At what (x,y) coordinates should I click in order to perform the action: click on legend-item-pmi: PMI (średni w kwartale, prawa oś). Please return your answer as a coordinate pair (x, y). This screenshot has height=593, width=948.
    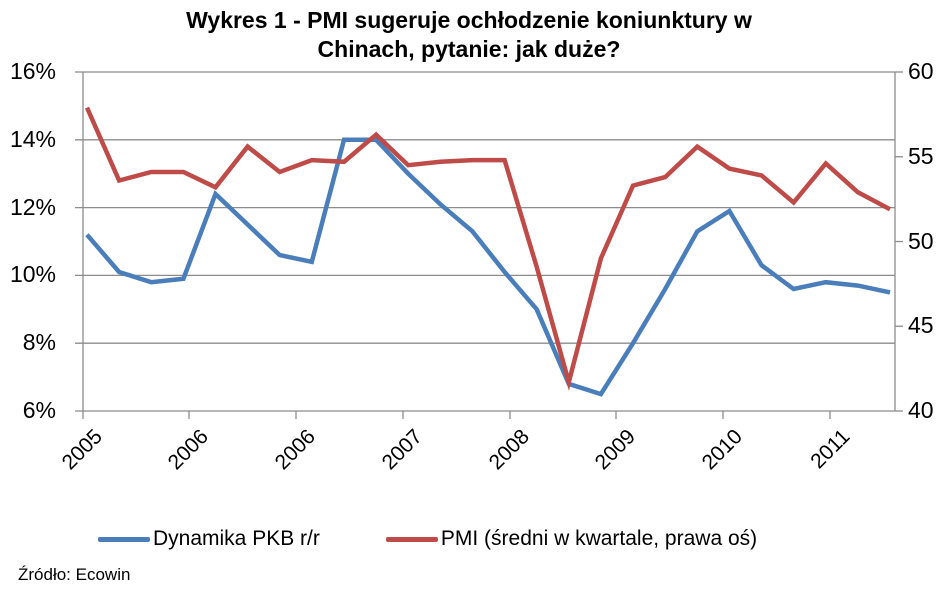
    Looking at the image, I should click on (571, 539).